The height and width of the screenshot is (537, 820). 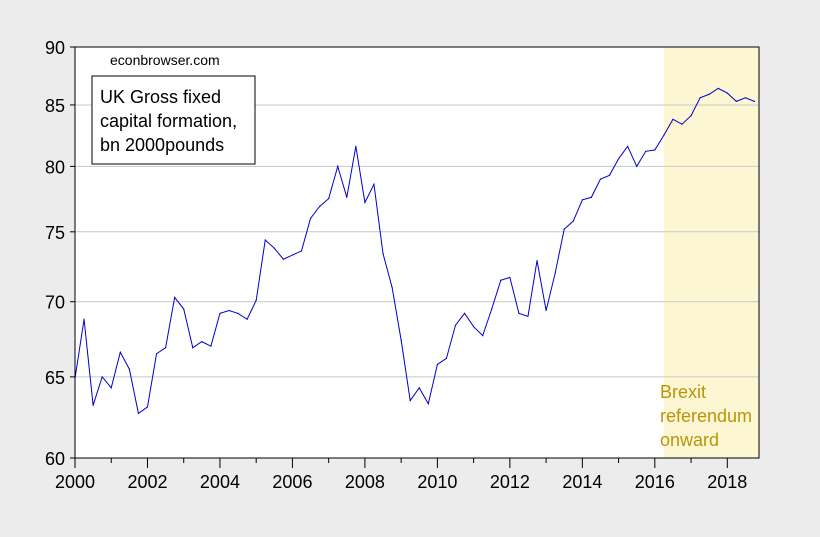 I want to click on x-tick-label: 2012, so click(x=510, y=482).